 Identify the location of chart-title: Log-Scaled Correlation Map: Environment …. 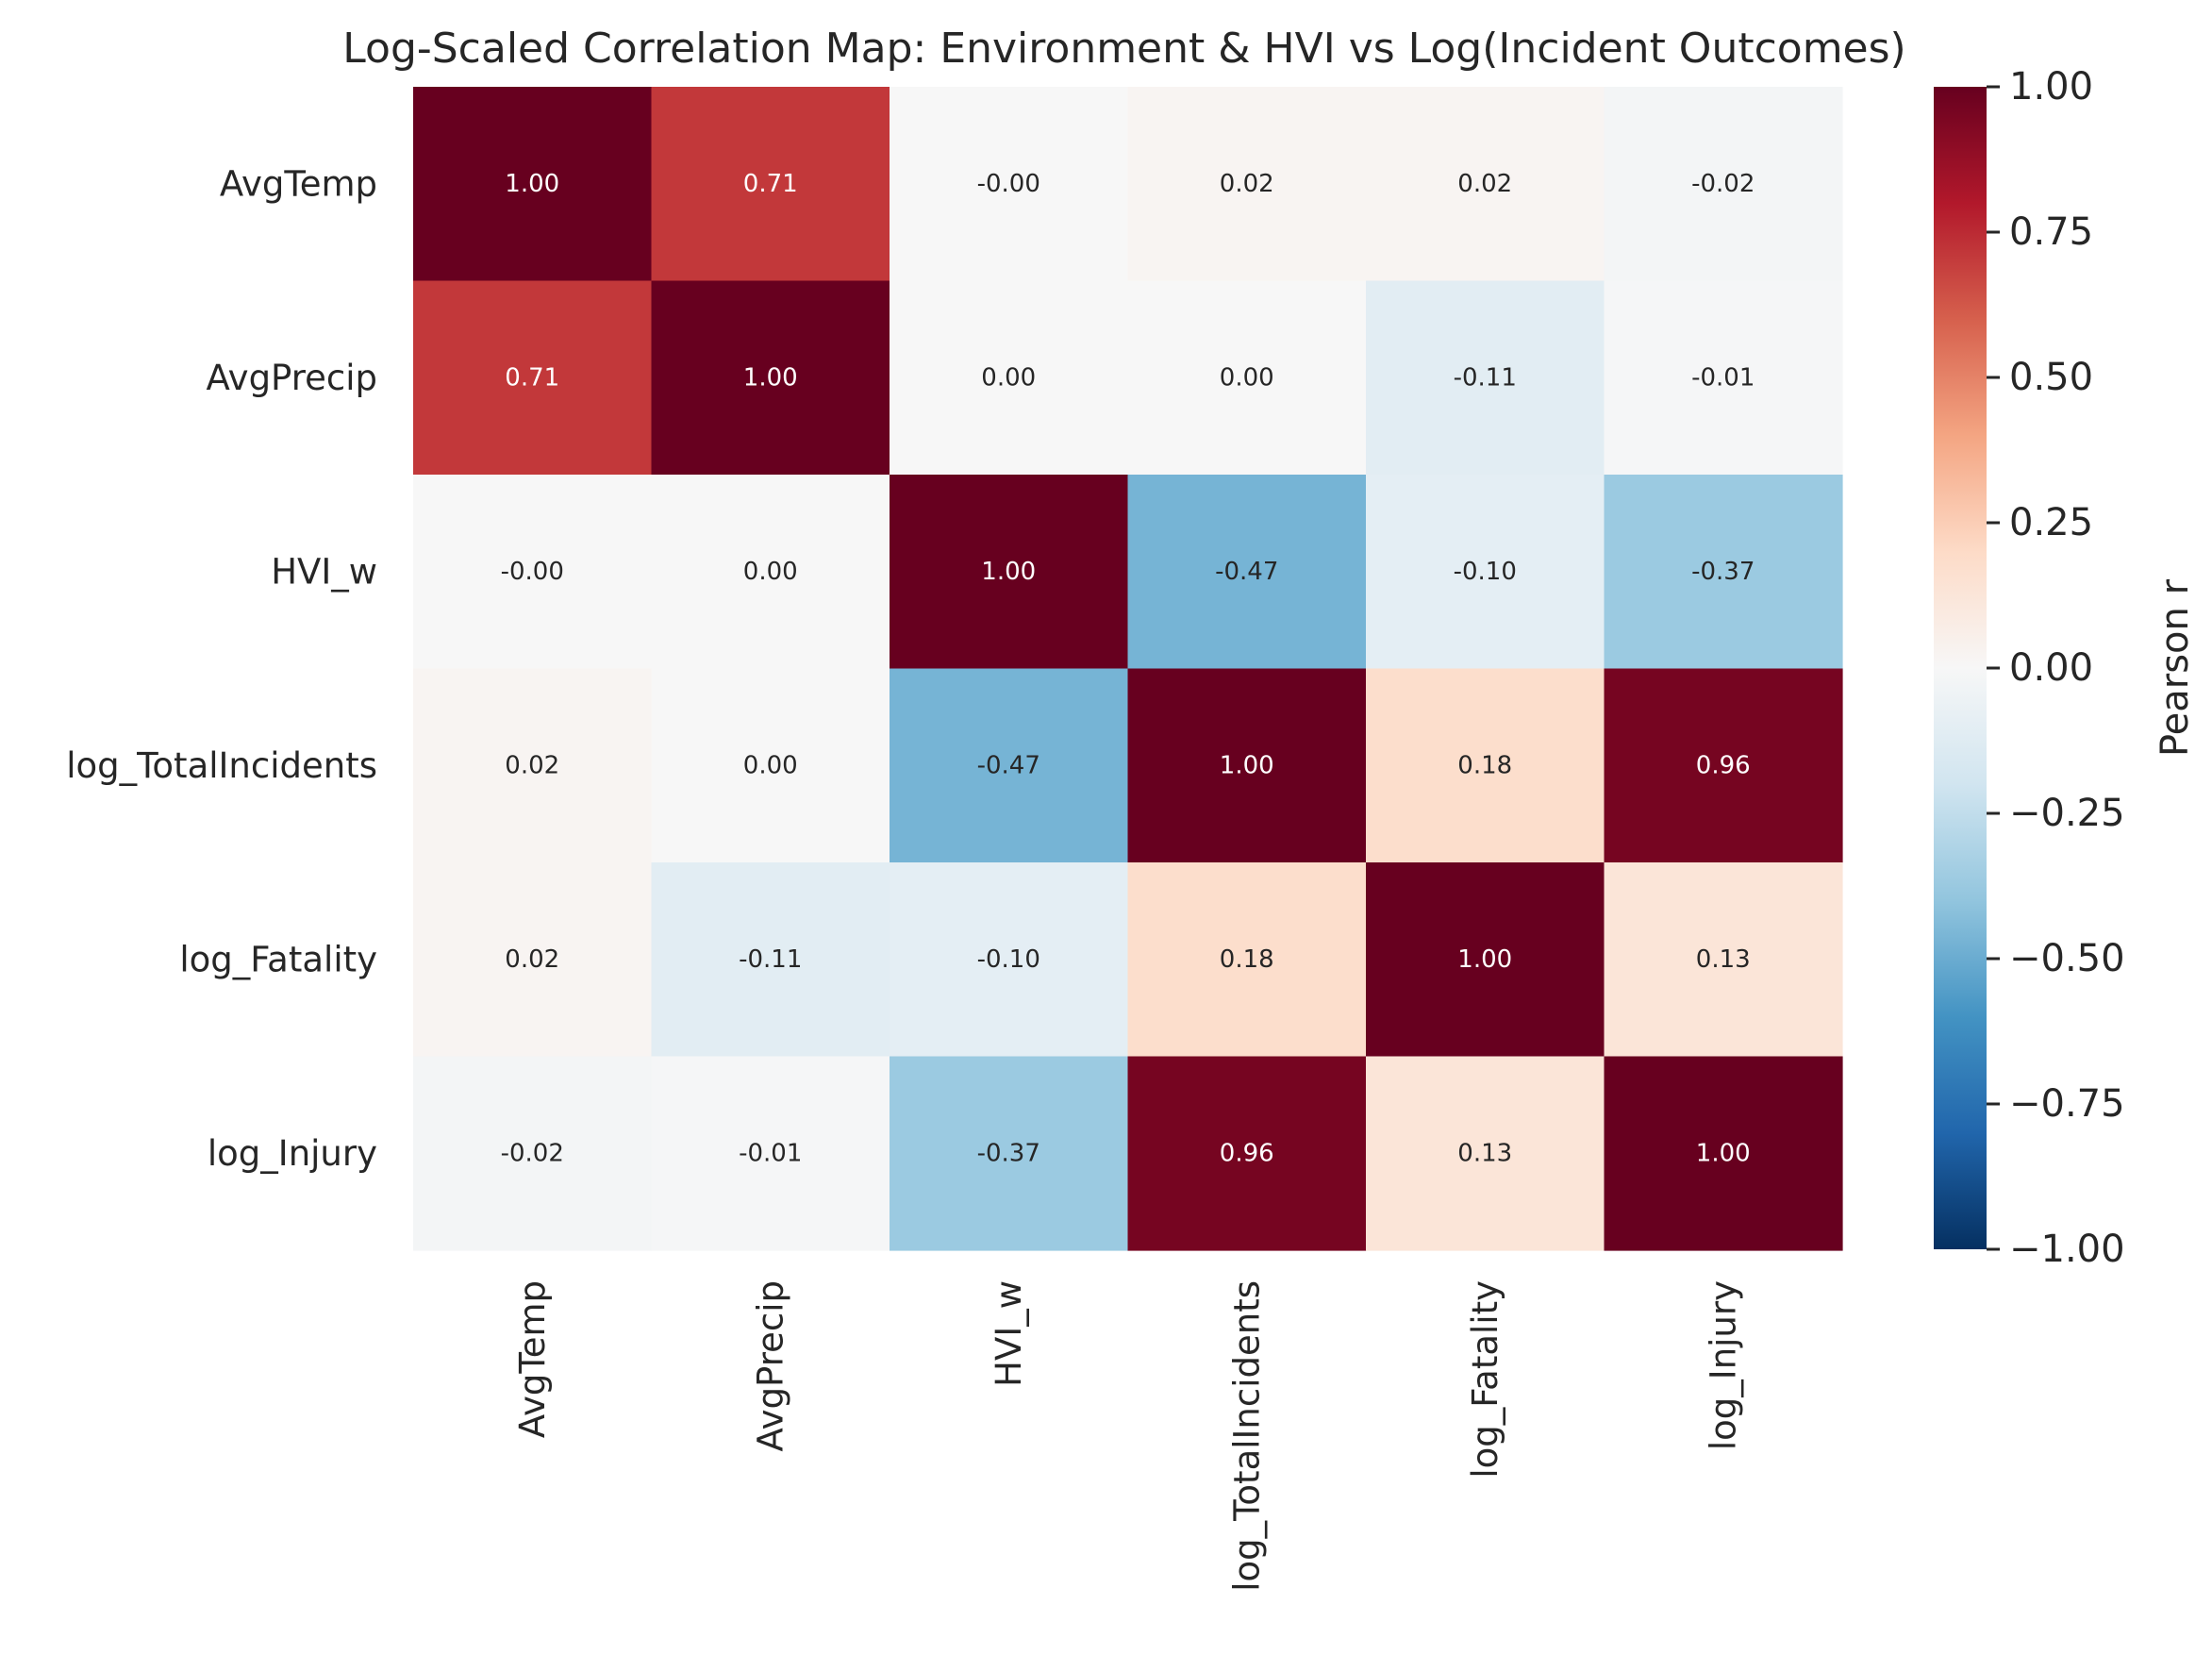
(1123, 49).